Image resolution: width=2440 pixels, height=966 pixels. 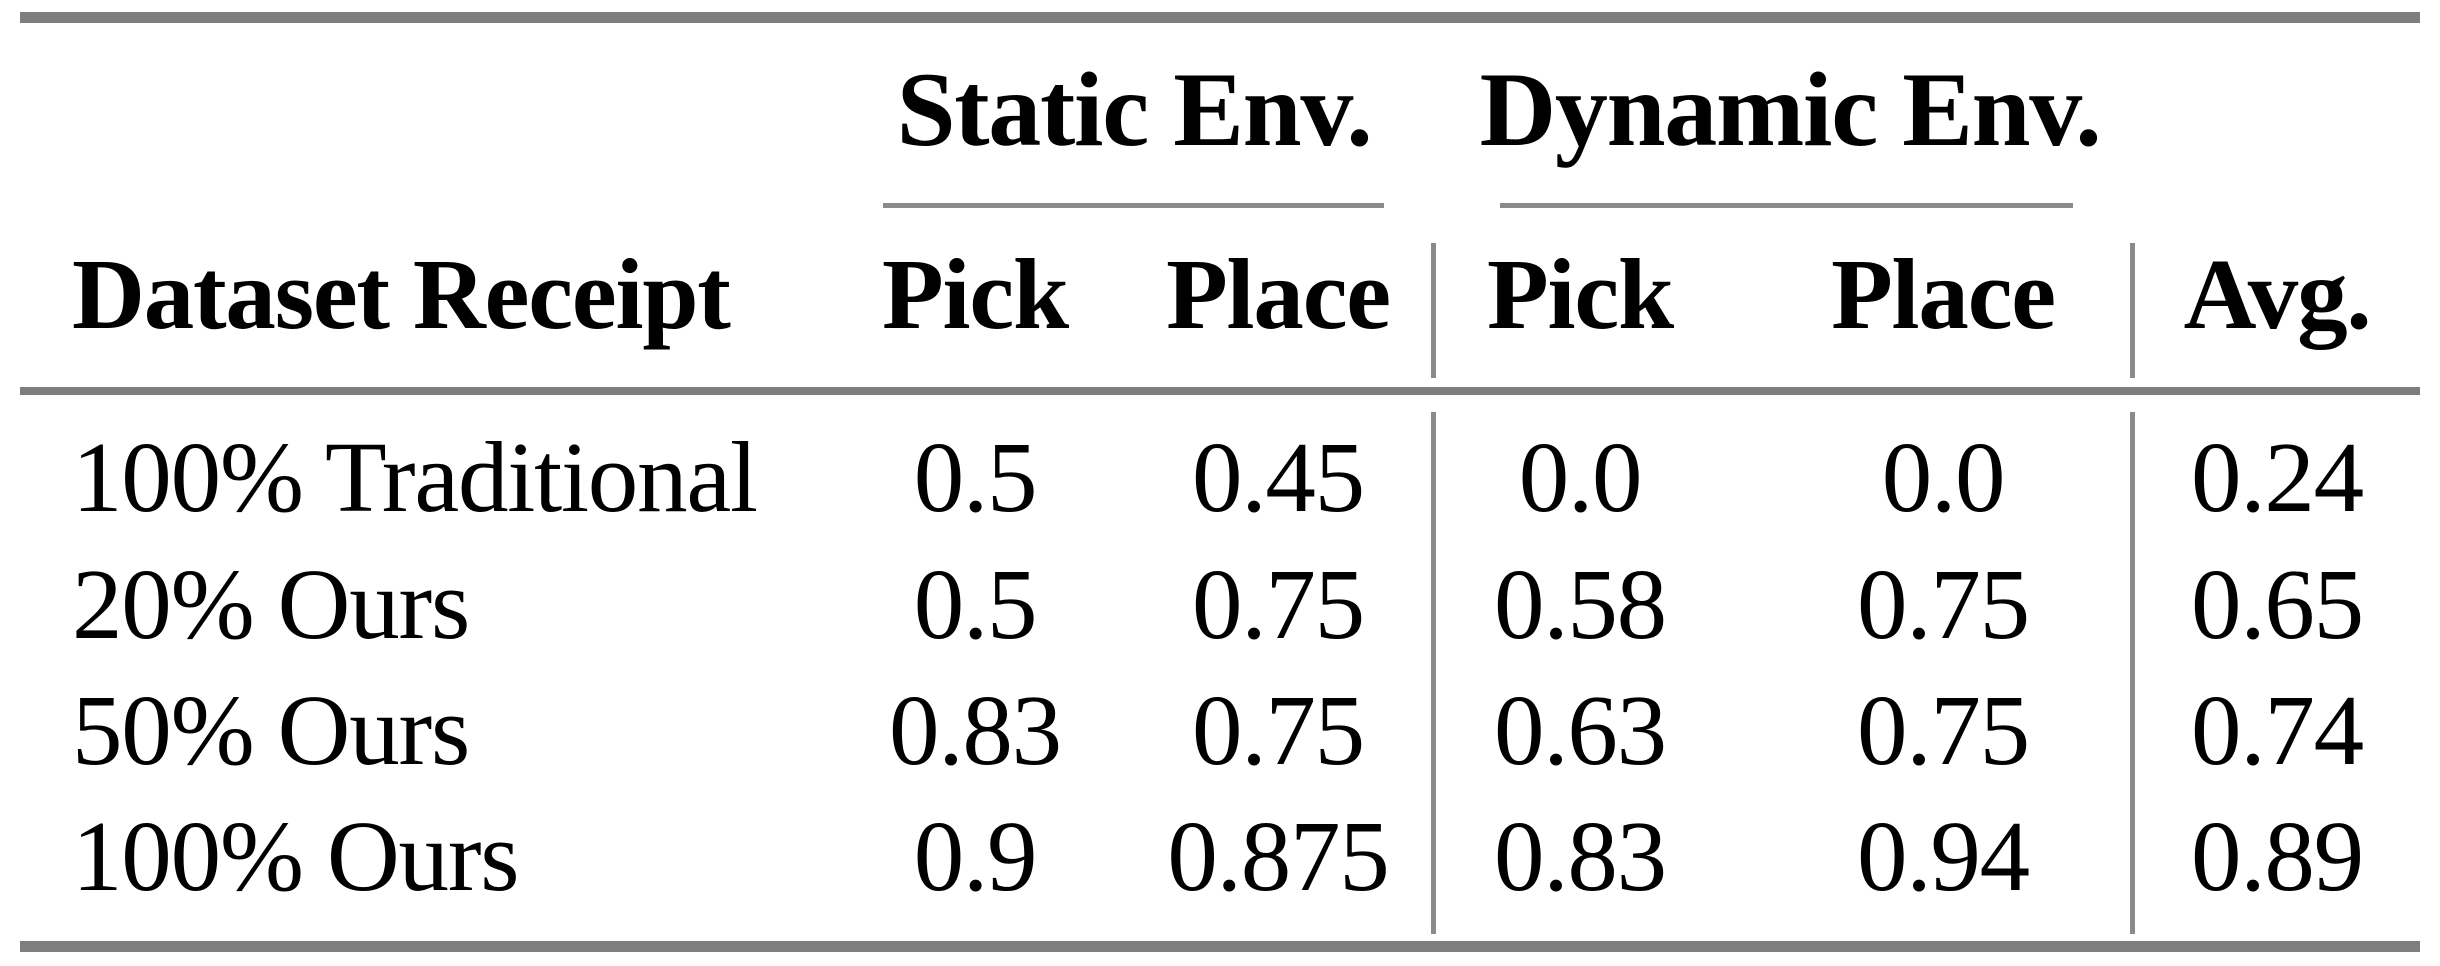 What do you see at coordinates (1278, 856) in the screenshot?
I see `cell-static-place: 0.875` at bounding box center [1278, 856].